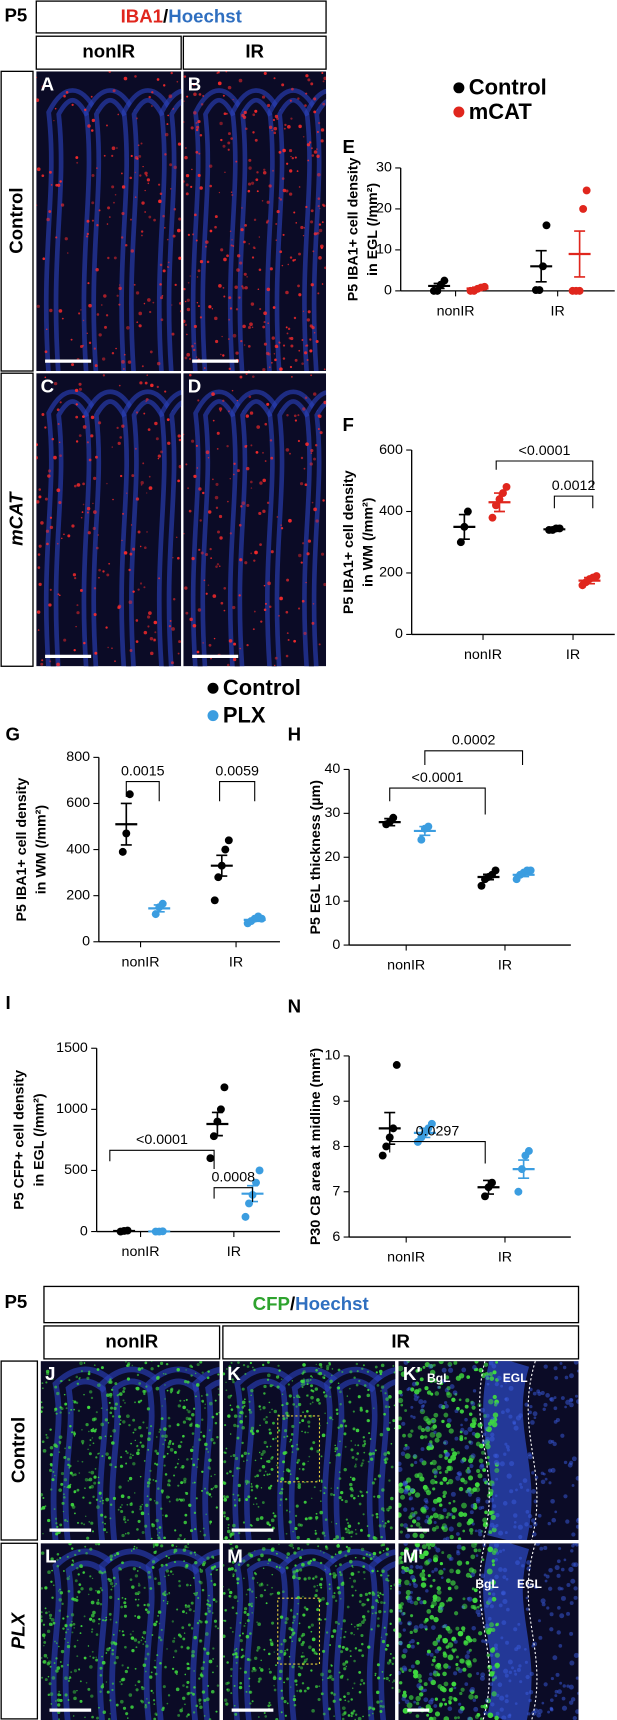 The image size is (617, 1720). Describe the element at coordinates (109, 520) in the screenshot. I see `micrograph` at that location.